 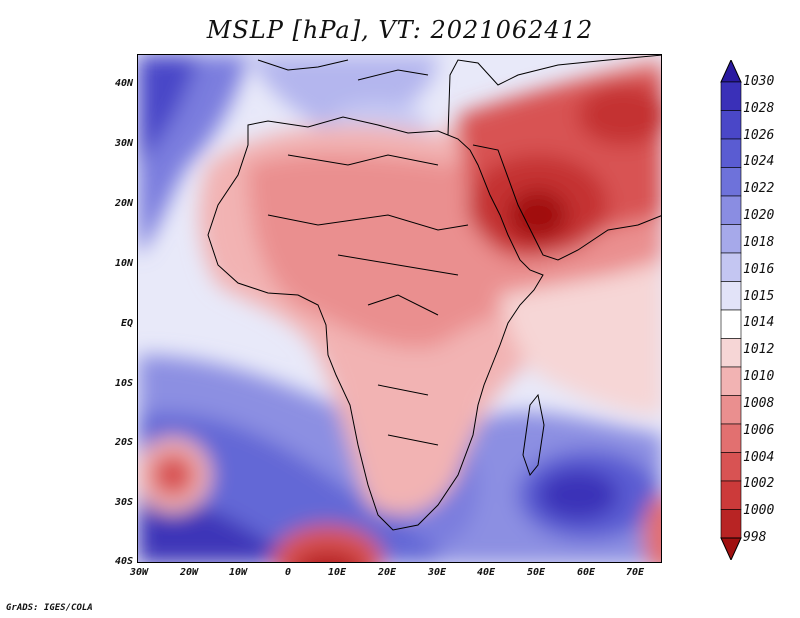 What do you see at coordinates (759, 162) in the screenshot?
I see `colorbar-level-label: 1024` at bounding box center [759, 162].